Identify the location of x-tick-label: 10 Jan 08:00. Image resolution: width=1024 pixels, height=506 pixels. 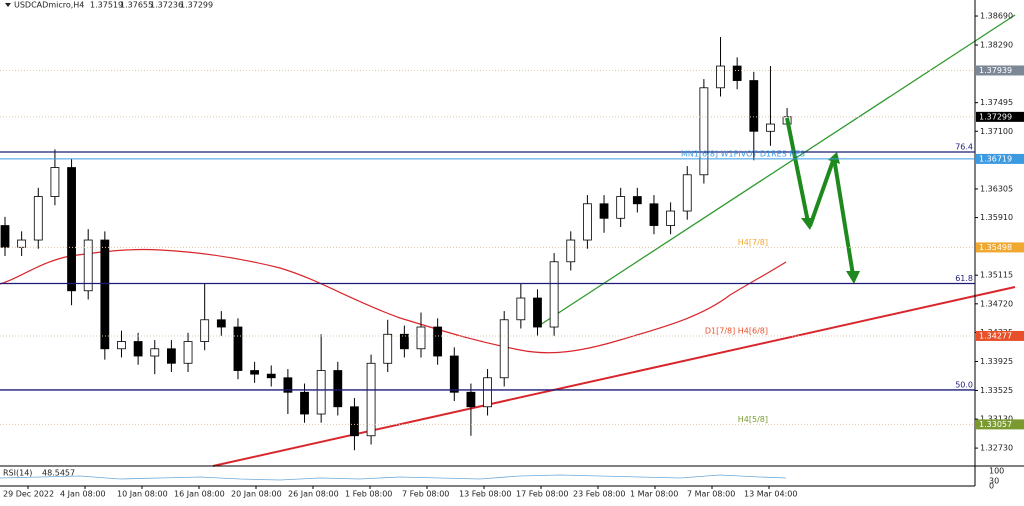
(142, 494).